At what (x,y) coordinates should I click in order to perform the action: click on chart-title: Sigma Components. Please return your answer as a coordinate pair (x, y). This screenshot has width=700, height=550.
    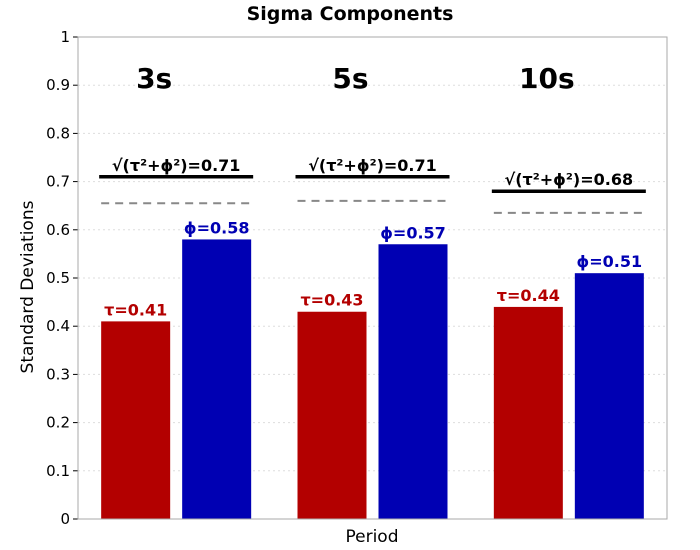
    Looking at the image, I should click on (350, 14).